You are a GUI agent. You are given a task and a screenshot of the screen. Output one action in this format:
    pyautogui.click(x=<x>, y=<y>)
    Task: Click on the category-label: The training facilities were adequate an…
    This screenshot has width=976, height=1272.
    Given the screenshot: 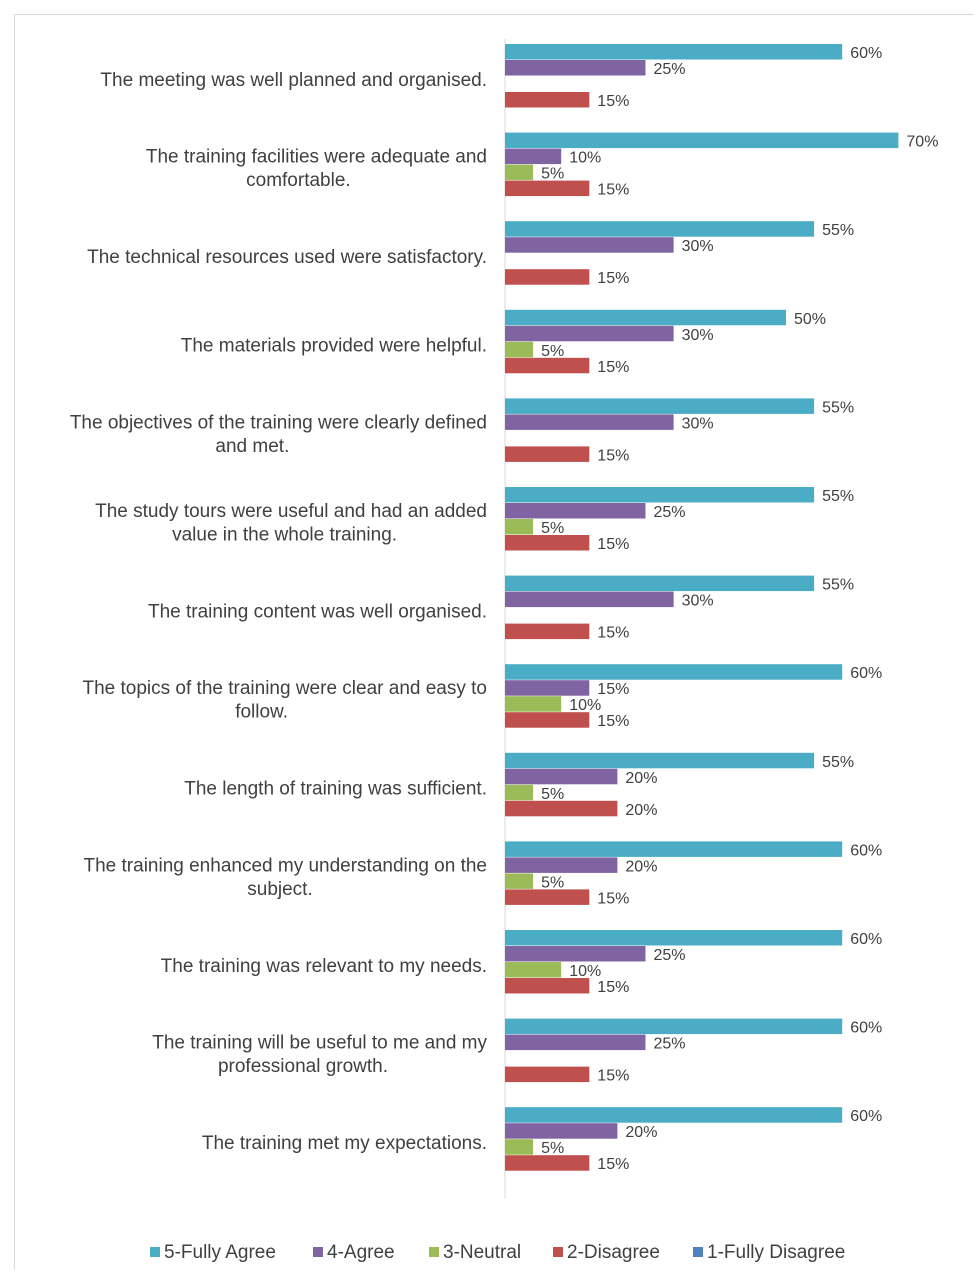 What is the action you would take?
    pyautogui.click(x=316, y=157)
    